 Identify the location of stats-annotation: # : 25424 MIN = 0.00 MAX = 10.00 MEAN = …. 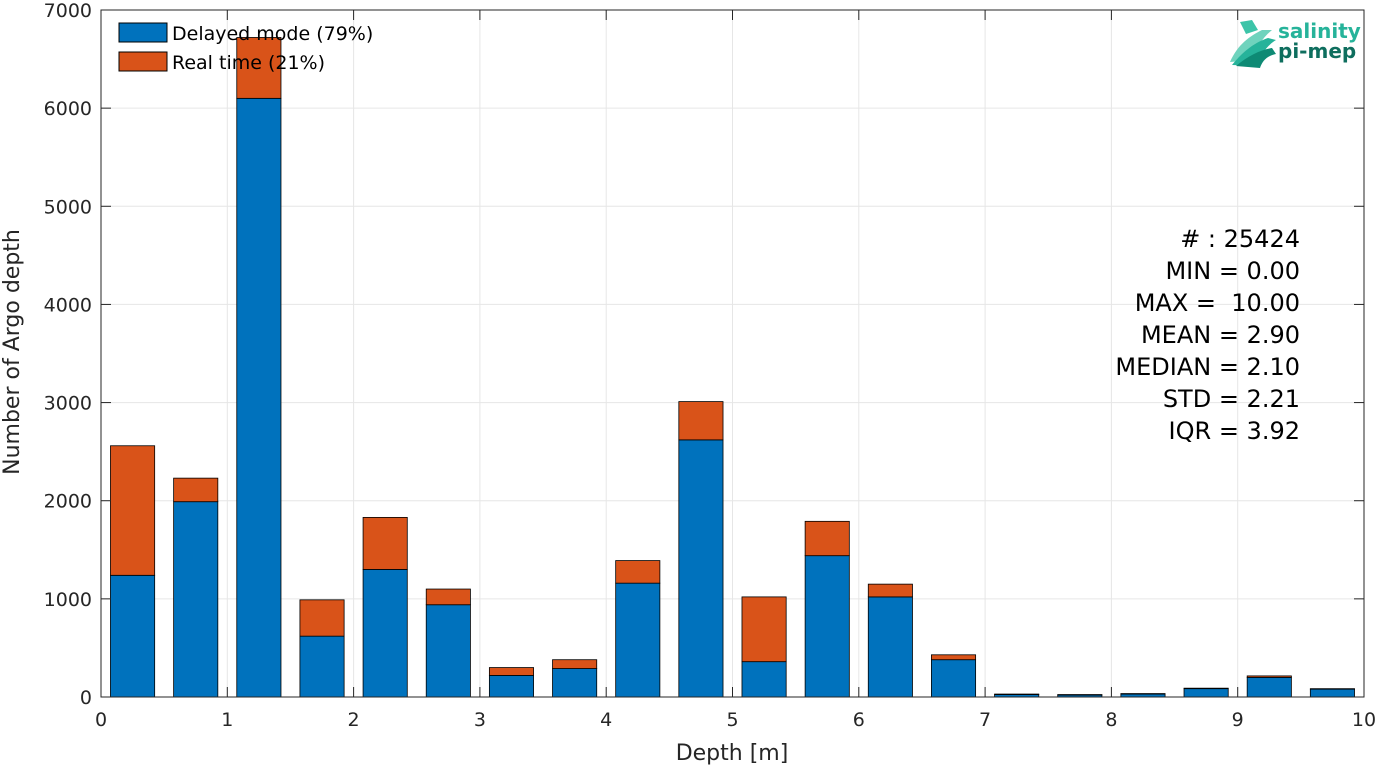
(1207, 335).